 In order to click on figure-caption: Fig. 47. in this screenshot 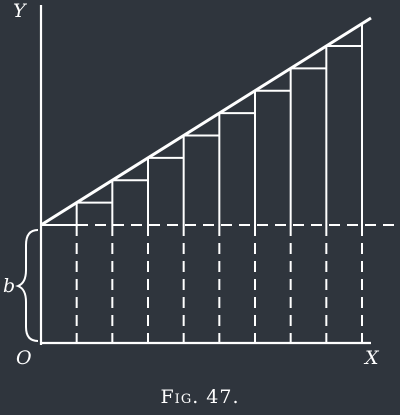, I will do `click(200, 397)`.